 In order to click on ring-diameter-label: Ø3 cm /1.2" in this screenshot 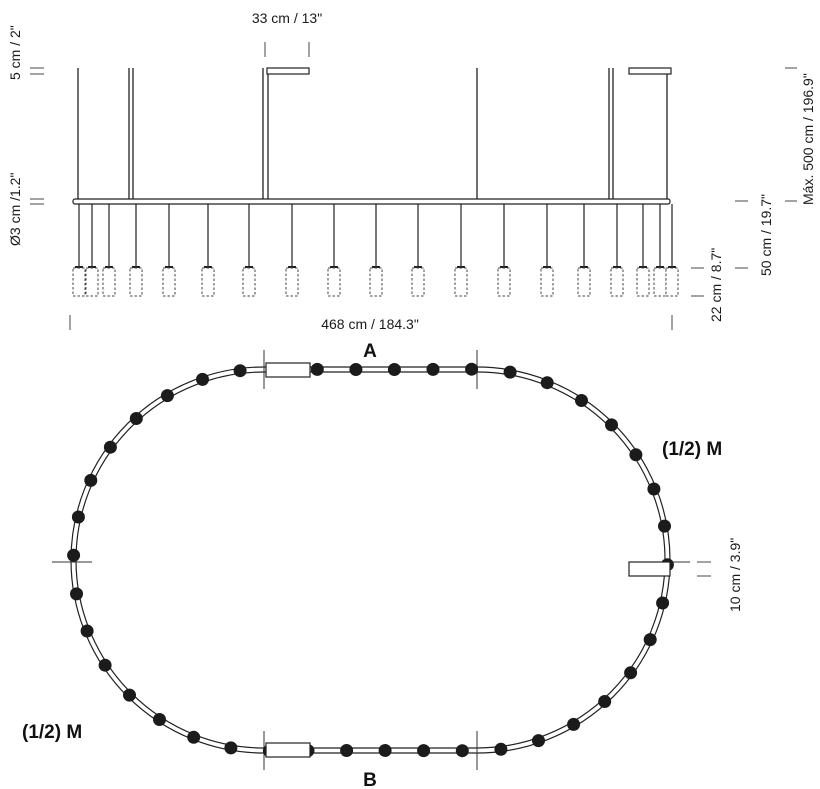, I will do `click(15, 209)`.